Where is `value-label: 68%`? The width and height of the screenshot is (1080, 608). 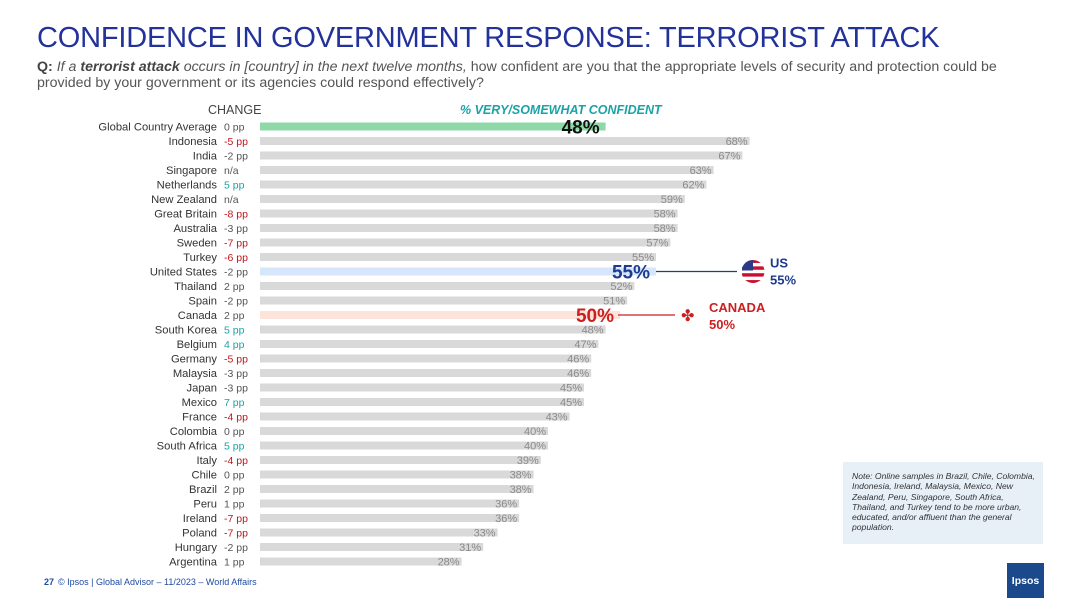
value-label: 68% is located at coordinates (737, 142).